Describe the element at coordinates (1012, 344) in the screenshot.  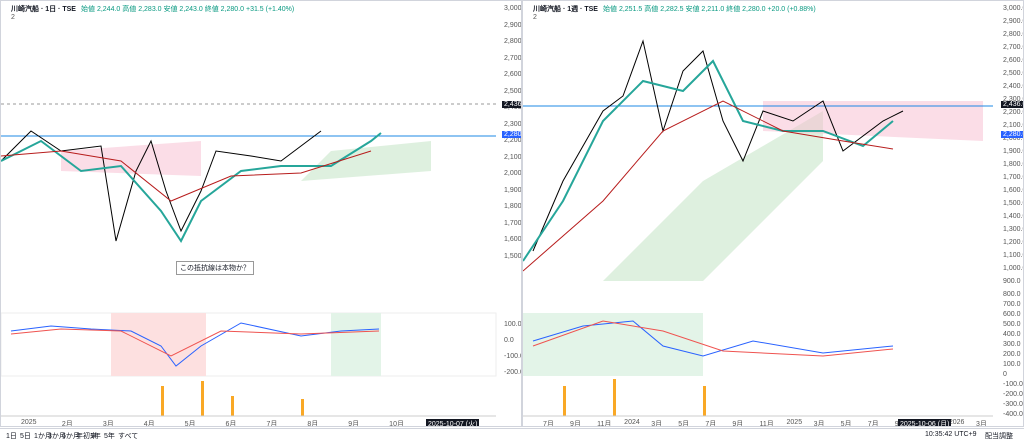
I see `osc-tick-label: 300.0` at that location.